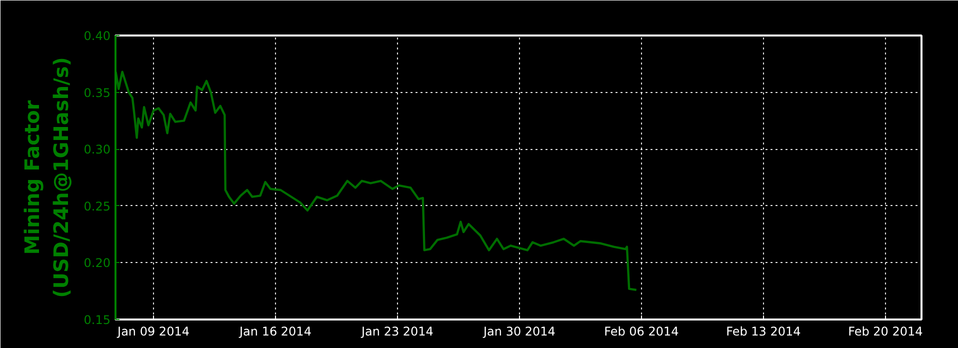 This screenshot has height=348, width=958. Describe the element at coordinates (885, 331) in the screenshot. I see `x-tick-label: Feb 20 2014` at that location.